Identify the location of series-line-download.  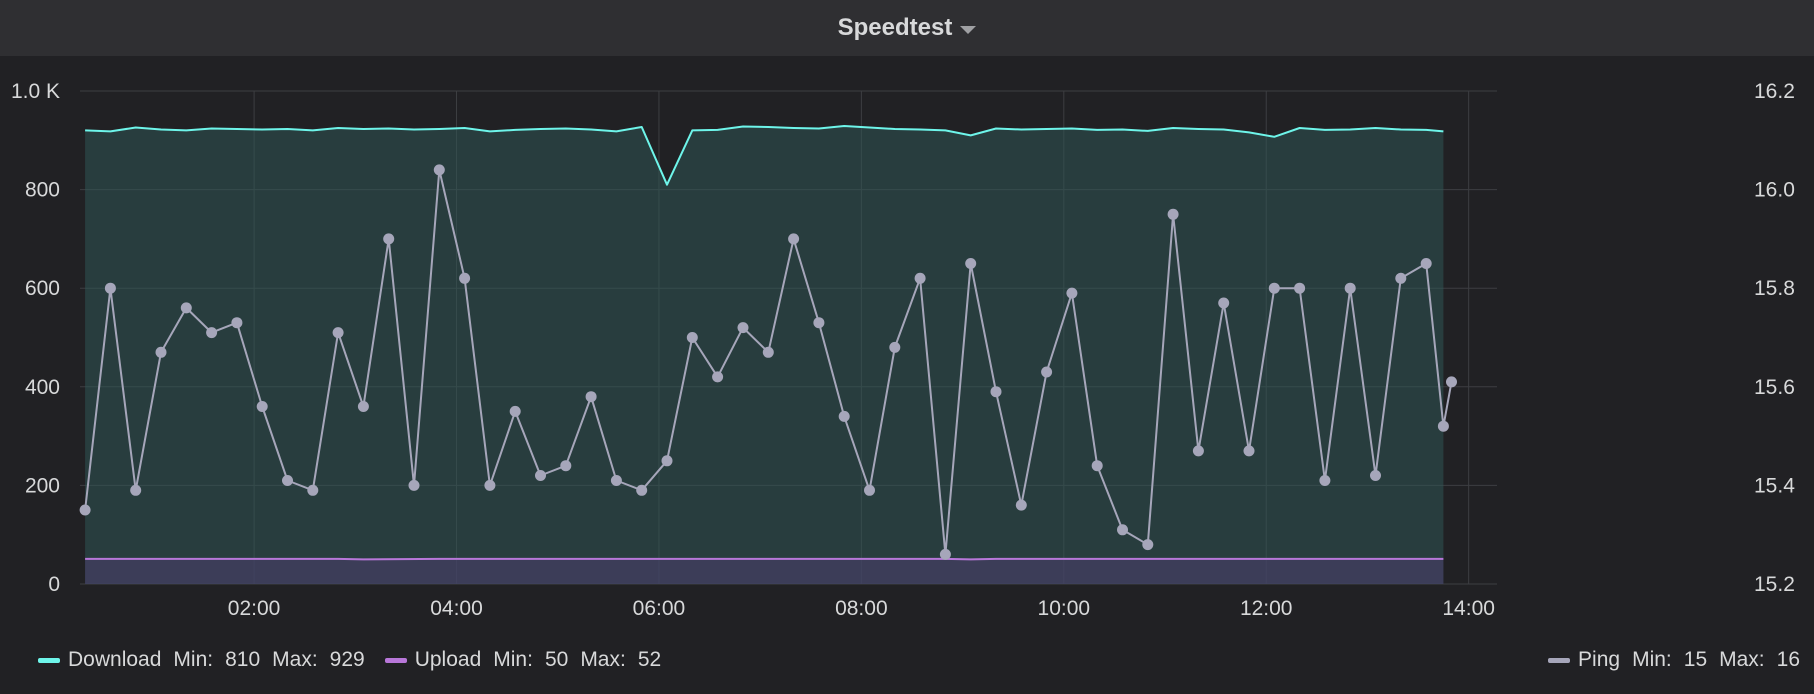
(764, 155).